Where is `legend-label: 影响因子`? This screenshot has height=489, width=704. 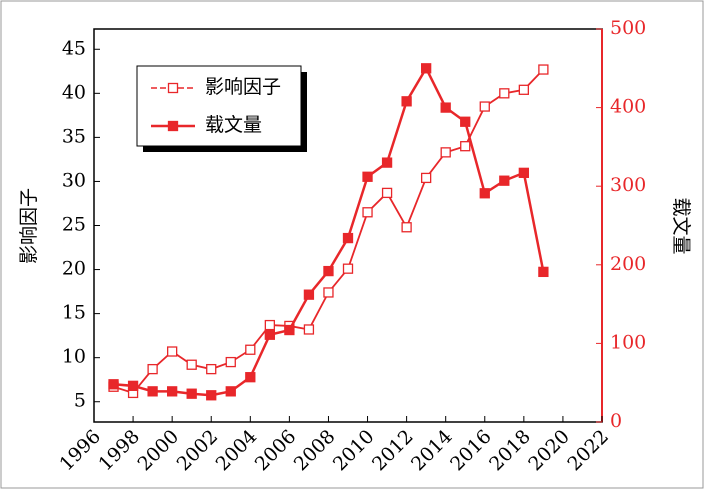 legend-label: 影响因子 is located at coordinates (243, 87).